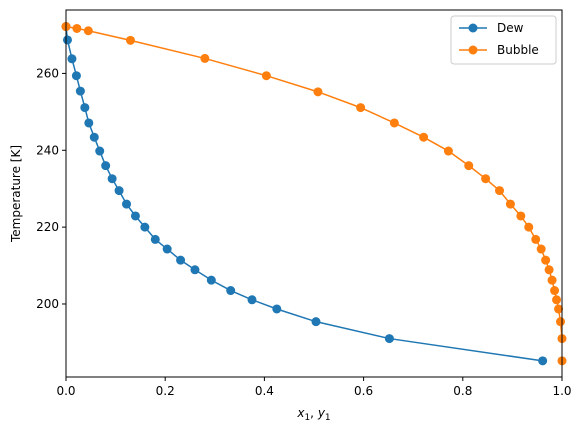  What do you see at coordinates (462, 391) in the screenshot?
I see `x-tick-label: 0.8` at bounding box center [462, 391].